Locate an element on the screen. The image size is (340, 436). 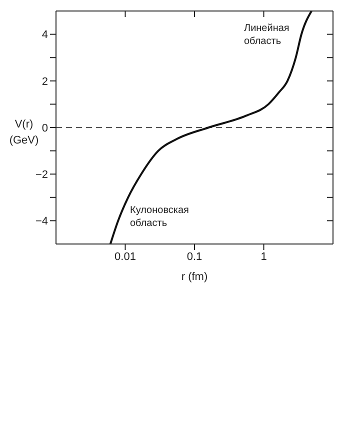
x-tick-label: 0.01 is located at coordinates (125, 256).